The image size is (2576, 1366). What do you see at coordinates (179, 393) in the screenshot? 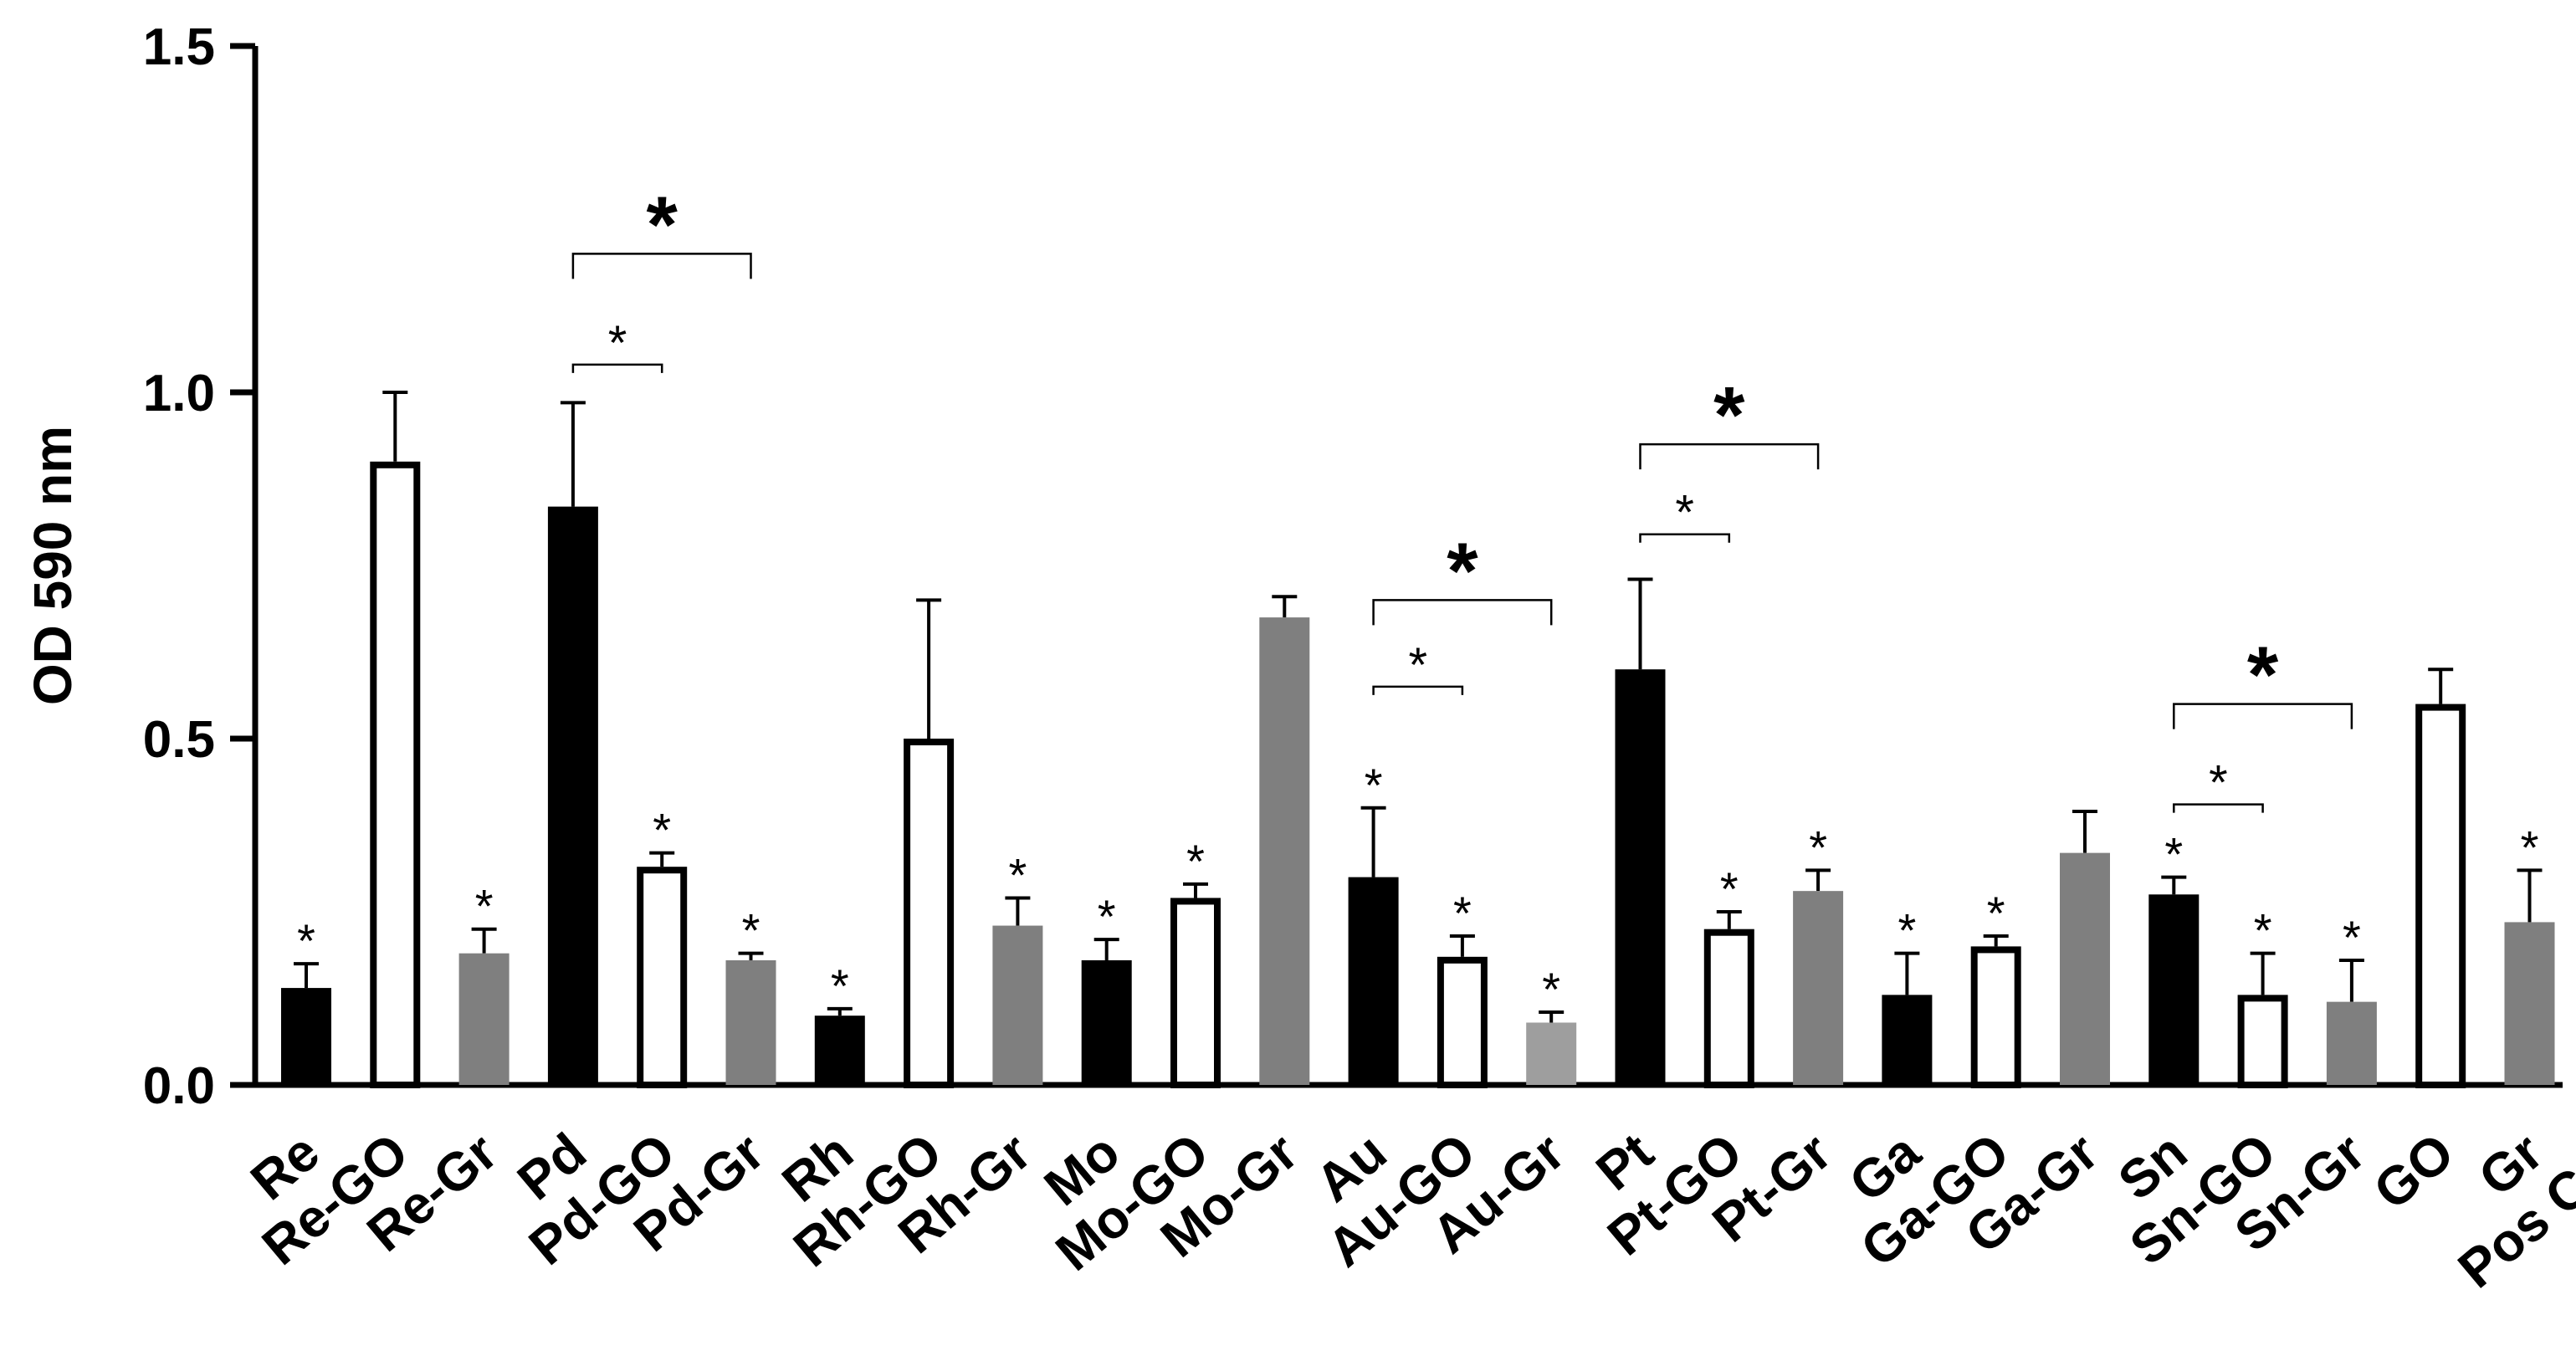
I see `y-tick-label: 1.0` at bounding box center [179, 393].